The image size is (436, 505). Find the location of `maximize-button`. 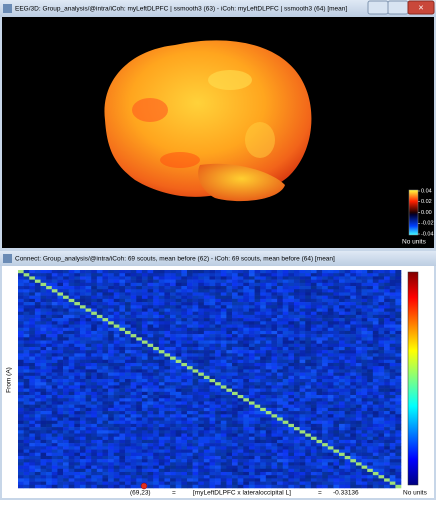

maximize-button is located at coordinates (398, 7).